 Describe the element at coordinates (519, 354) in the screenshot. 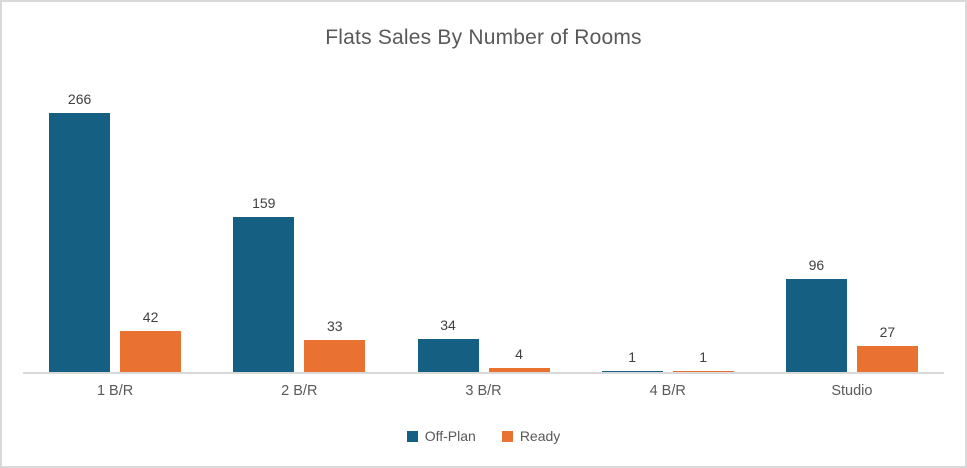

I see `data-label: 4` at that location.